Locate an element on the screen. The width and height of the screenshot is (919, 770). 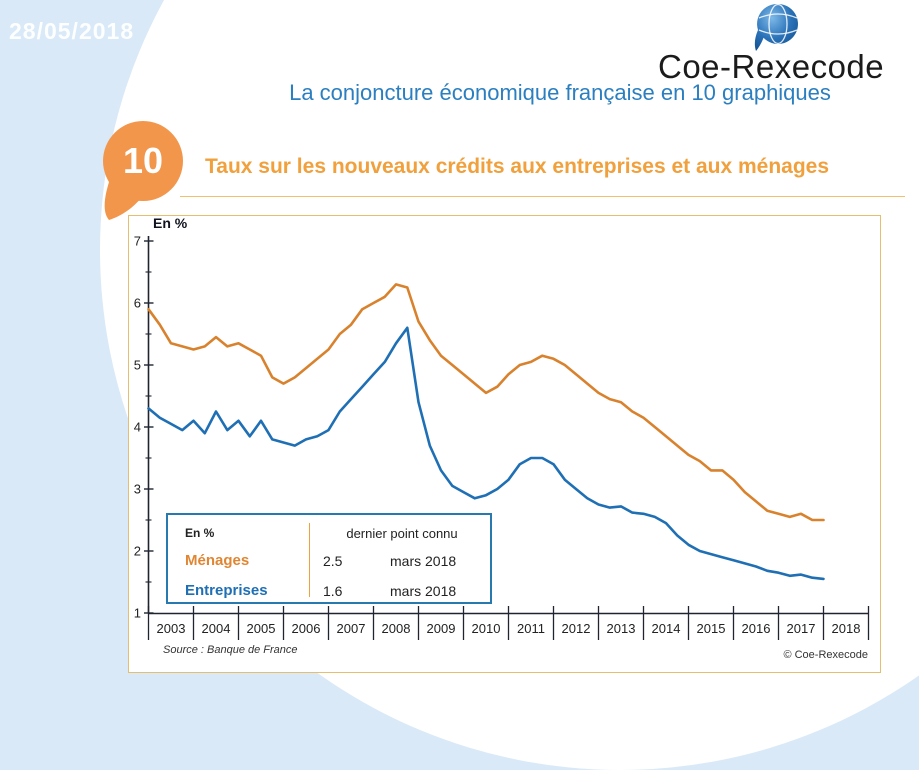
logo: Coe-Rexecode is located at coordinates (771, 44).